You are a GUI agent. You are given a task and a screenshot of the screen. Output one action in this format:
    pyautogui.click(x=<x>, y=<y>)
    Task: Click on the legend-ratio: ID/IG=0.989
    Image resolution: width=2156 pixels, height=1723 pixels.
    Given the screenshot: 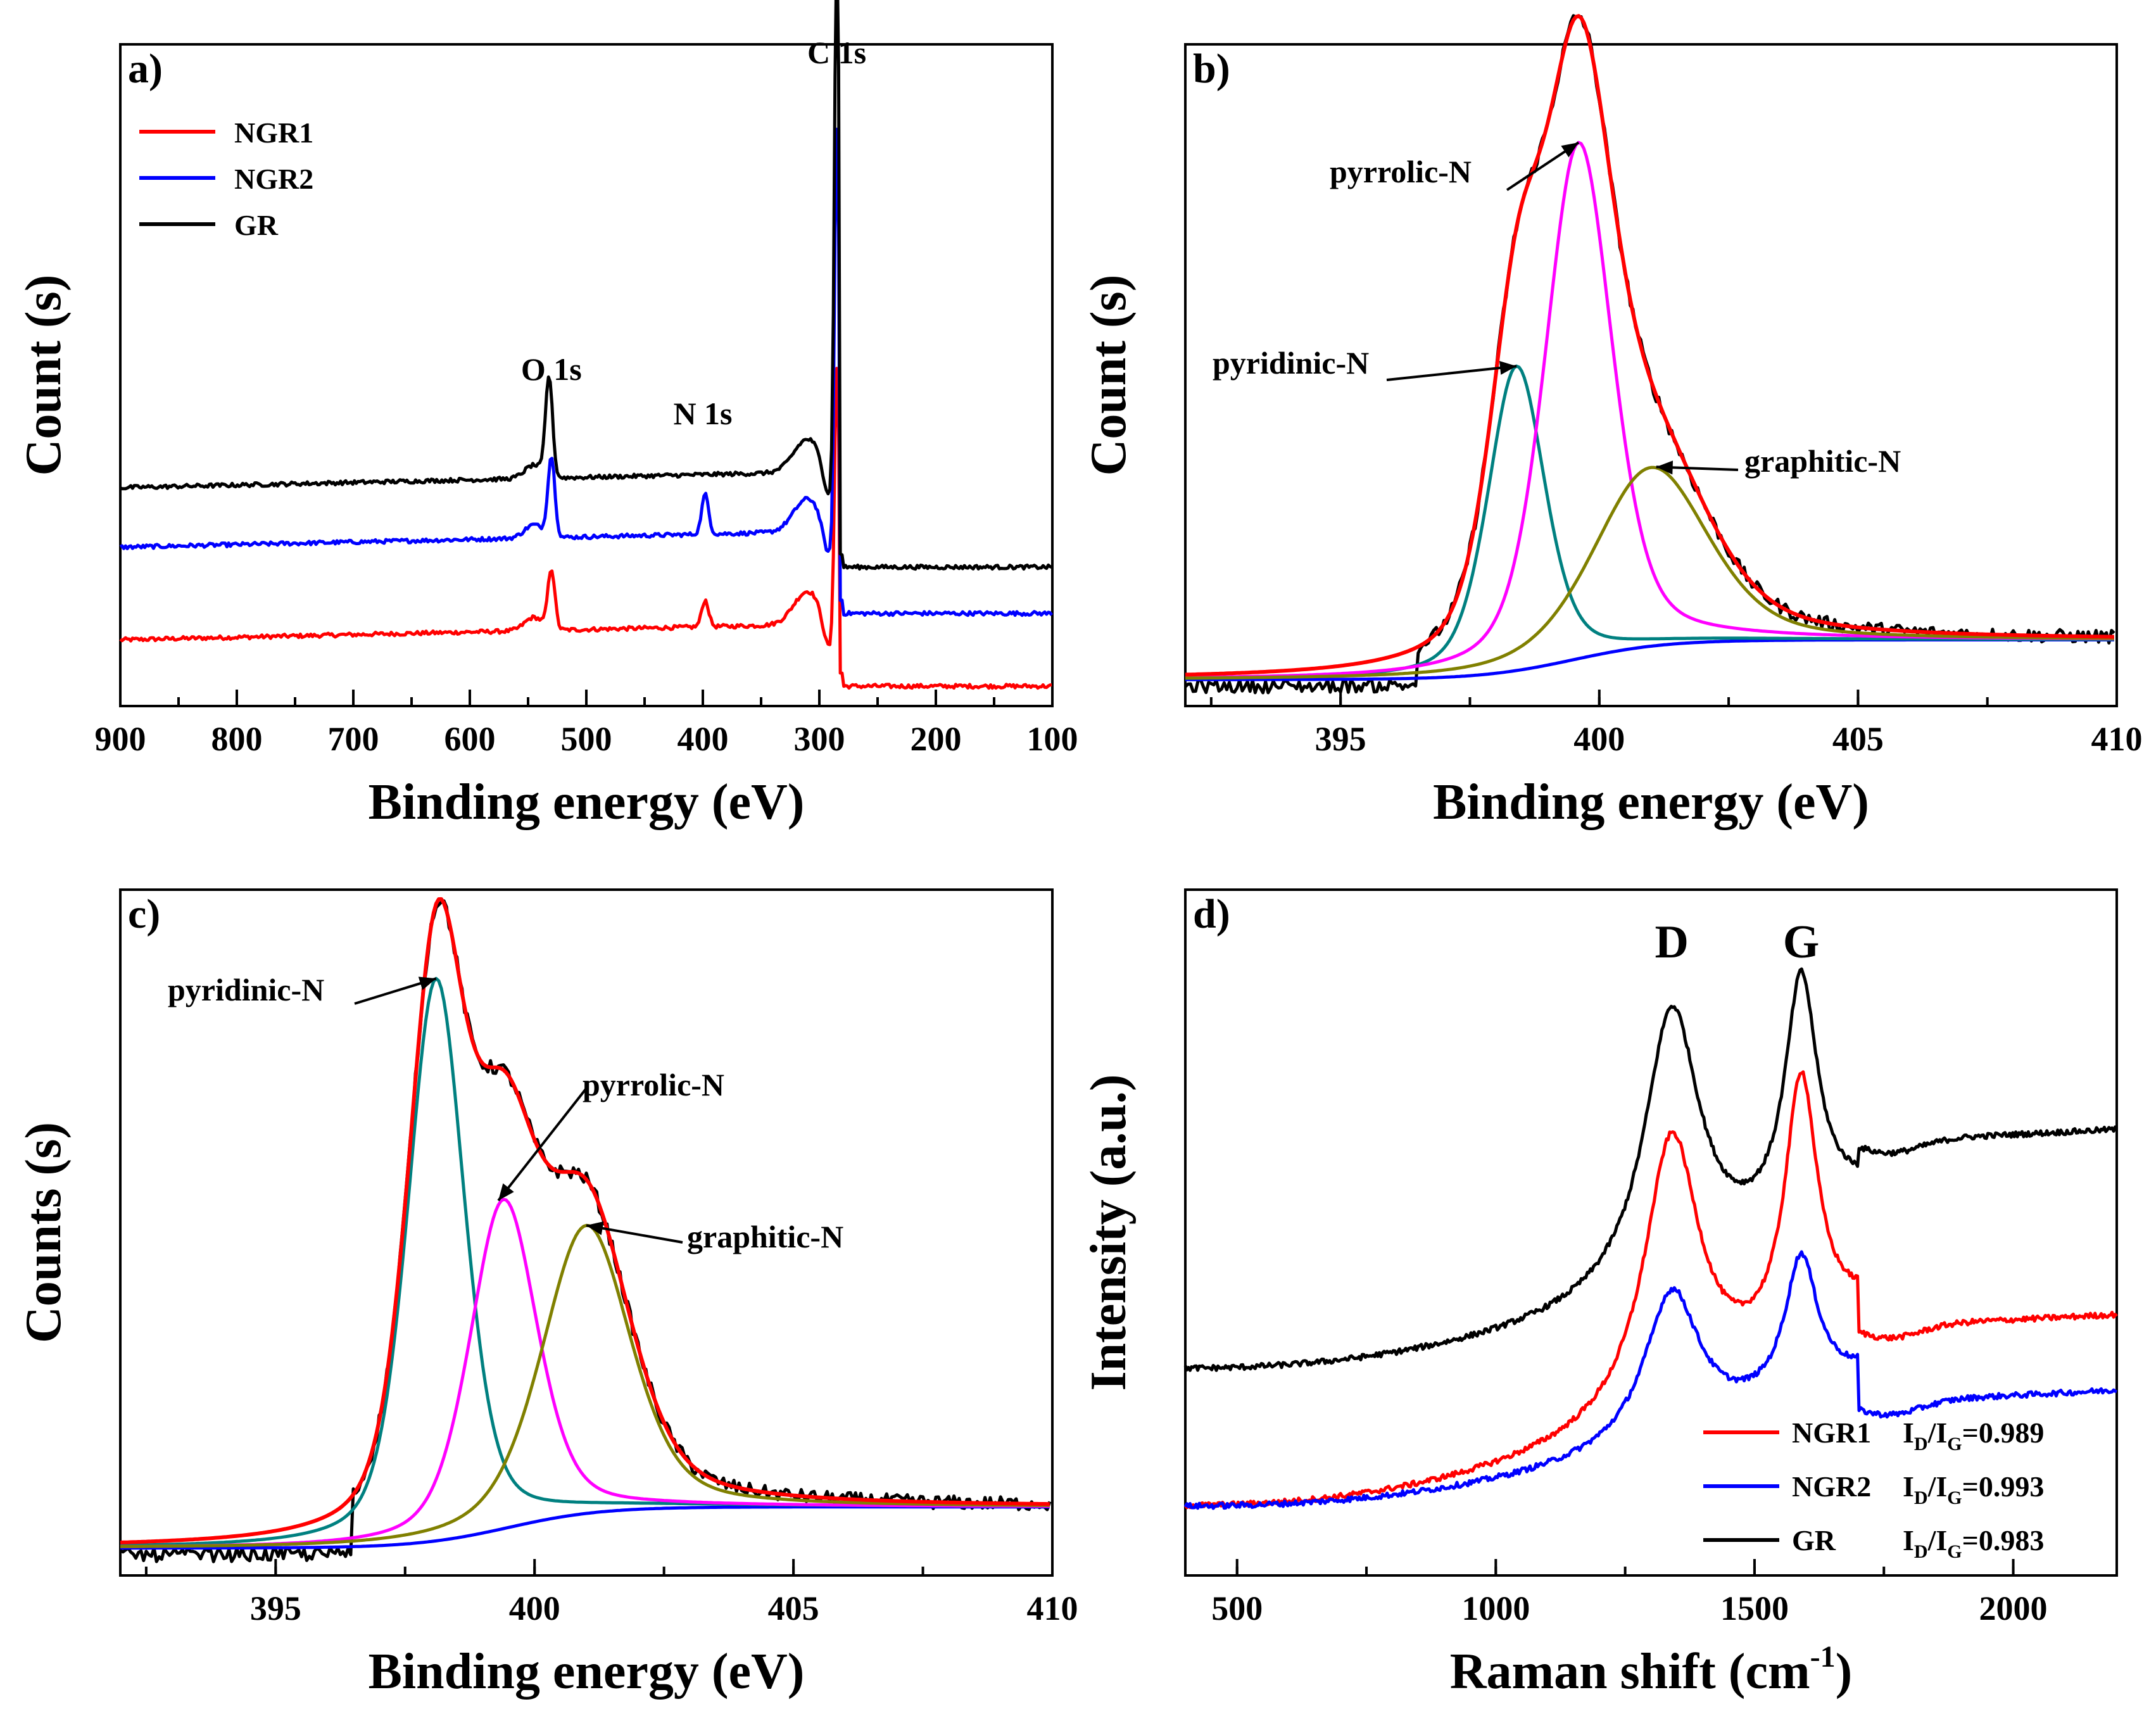 What is the action you would take?
    pyautogui.click(x=1973, y=1436)
    